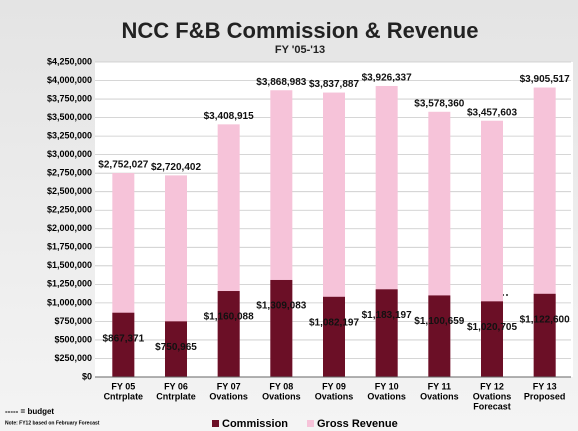 This screenshot has height=431, width=578. I want to click on x-tick-label: FY 12, so click(492, 386).